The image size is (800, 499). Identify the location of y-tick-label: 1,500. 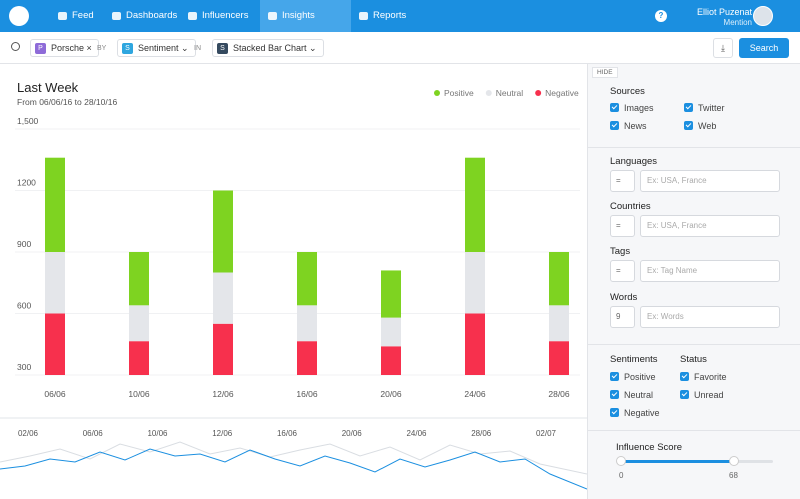
(28, 121).